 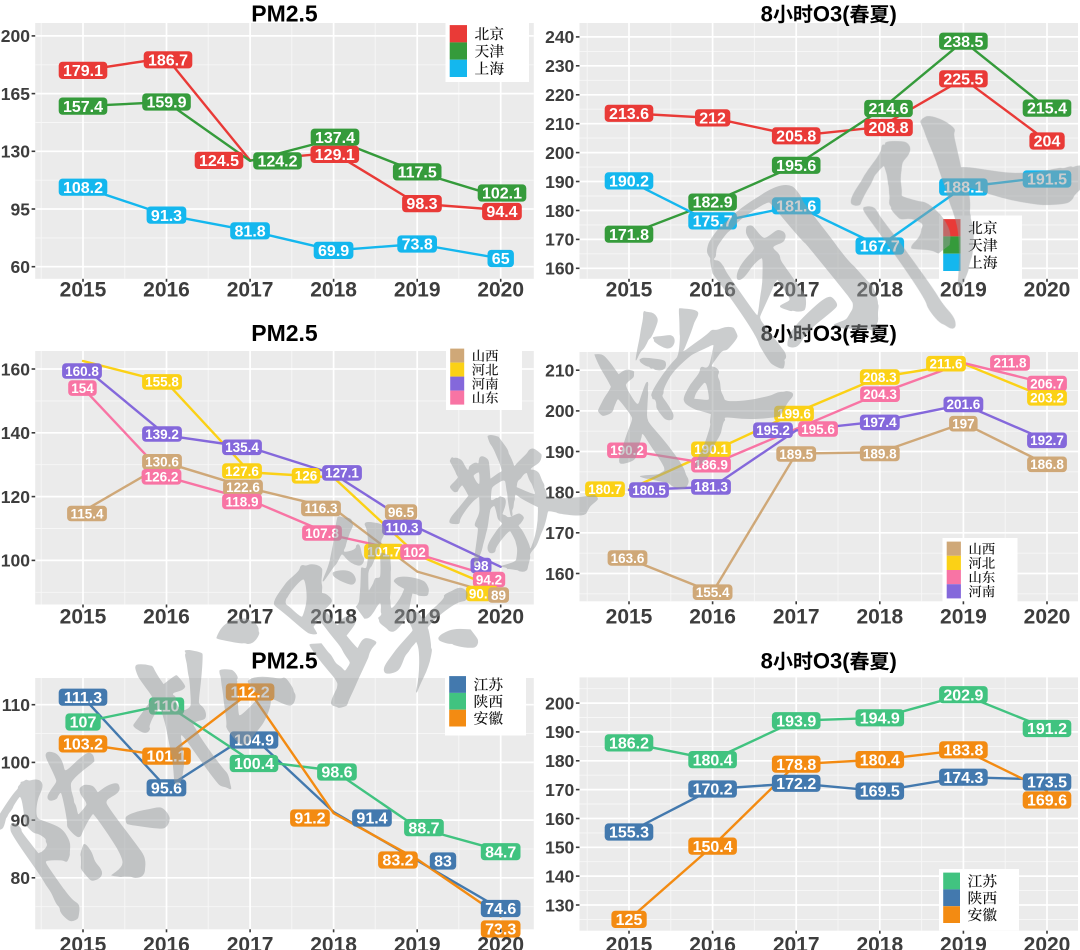 I want to click on svg-text: 155.4, so click(x=713, y=592).